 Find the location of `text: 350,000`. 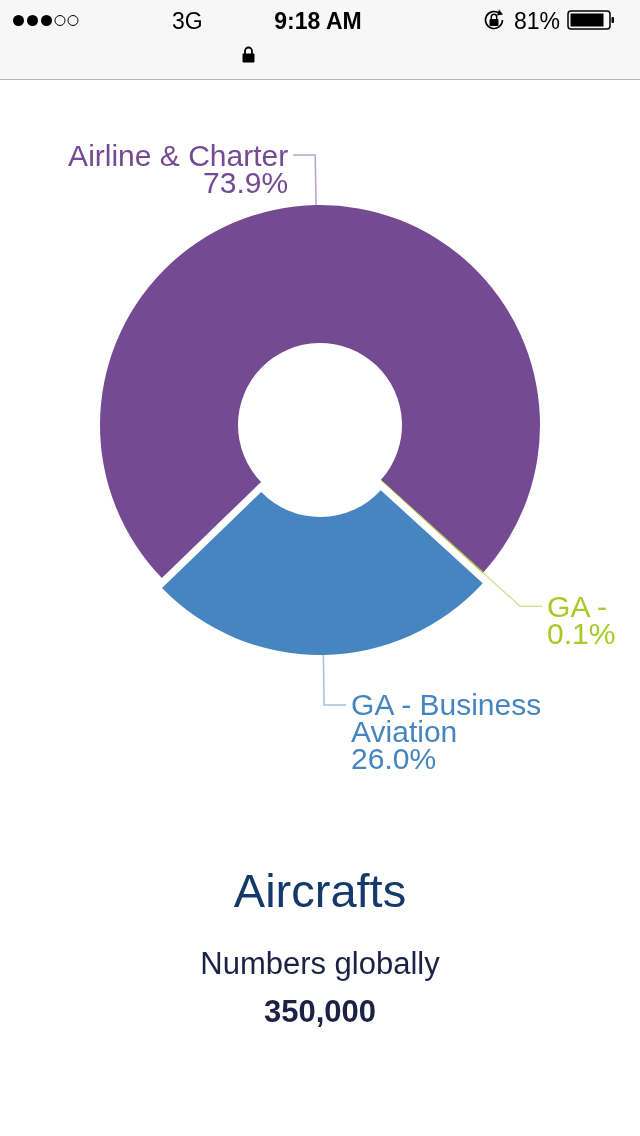

text: 350,000 is located at coordinates (320, 1011).